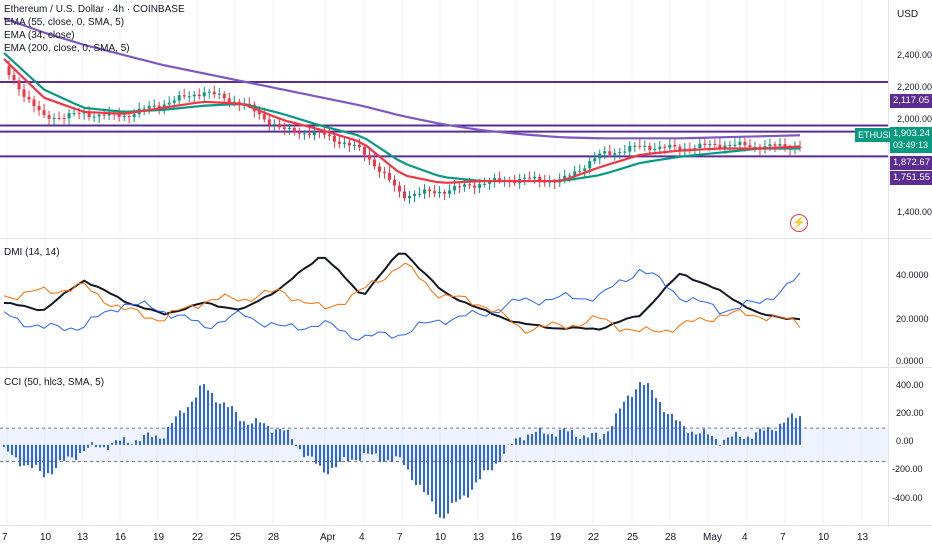 Image resolution: width=932 pixels, height=550 pixels. Describe the element at coordinates (911, 140) in the screenshot. I see `last-price-tag: 1,903.24 03:49:13` at that location.